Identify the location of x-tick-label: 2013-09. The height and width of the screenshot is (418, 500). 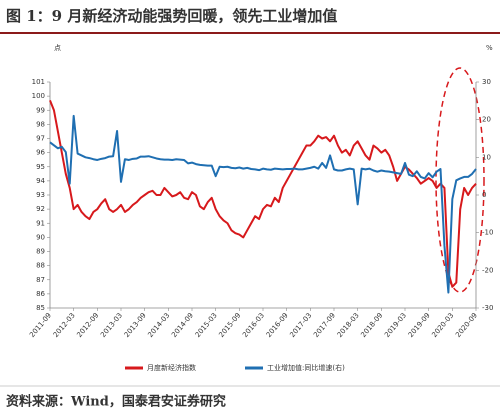
(135, 325).